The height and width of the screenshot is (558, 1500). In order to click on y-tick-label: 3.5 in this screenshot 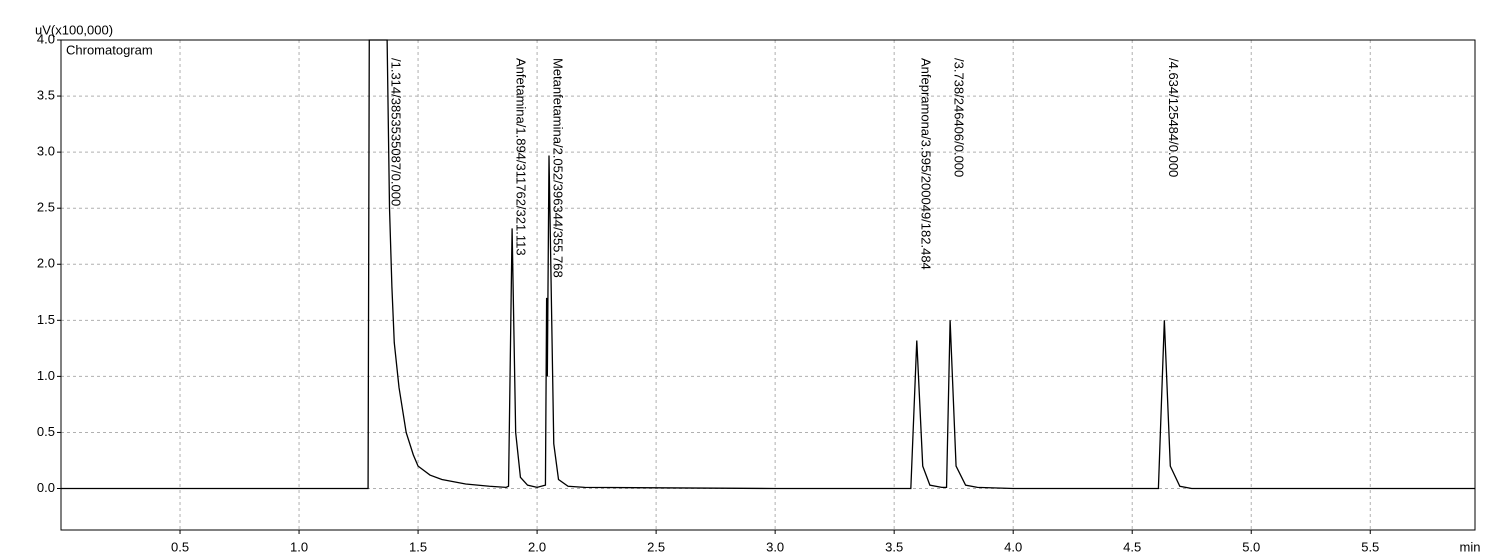, I will do `click(46, 95)`.